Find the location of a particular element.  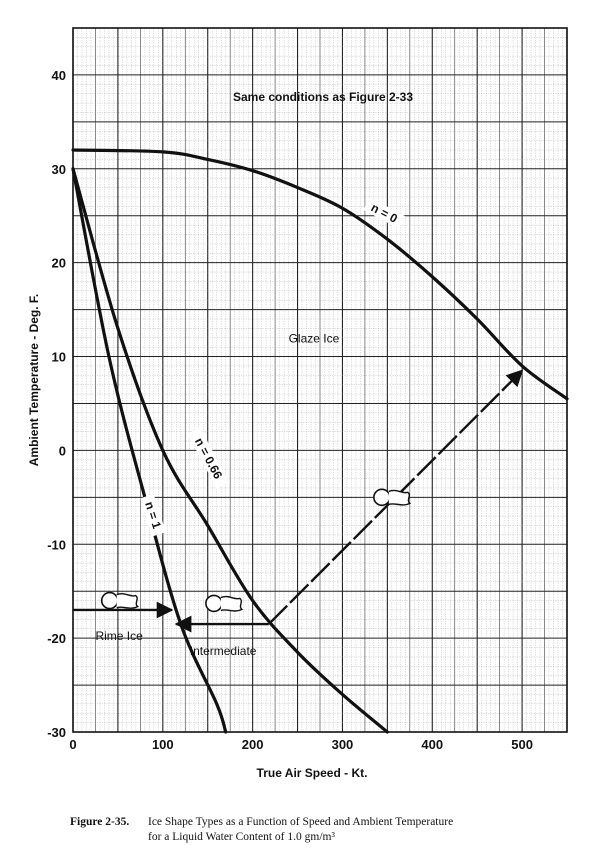

series-label-2: n = 1 is located at coordinates (153, 515).